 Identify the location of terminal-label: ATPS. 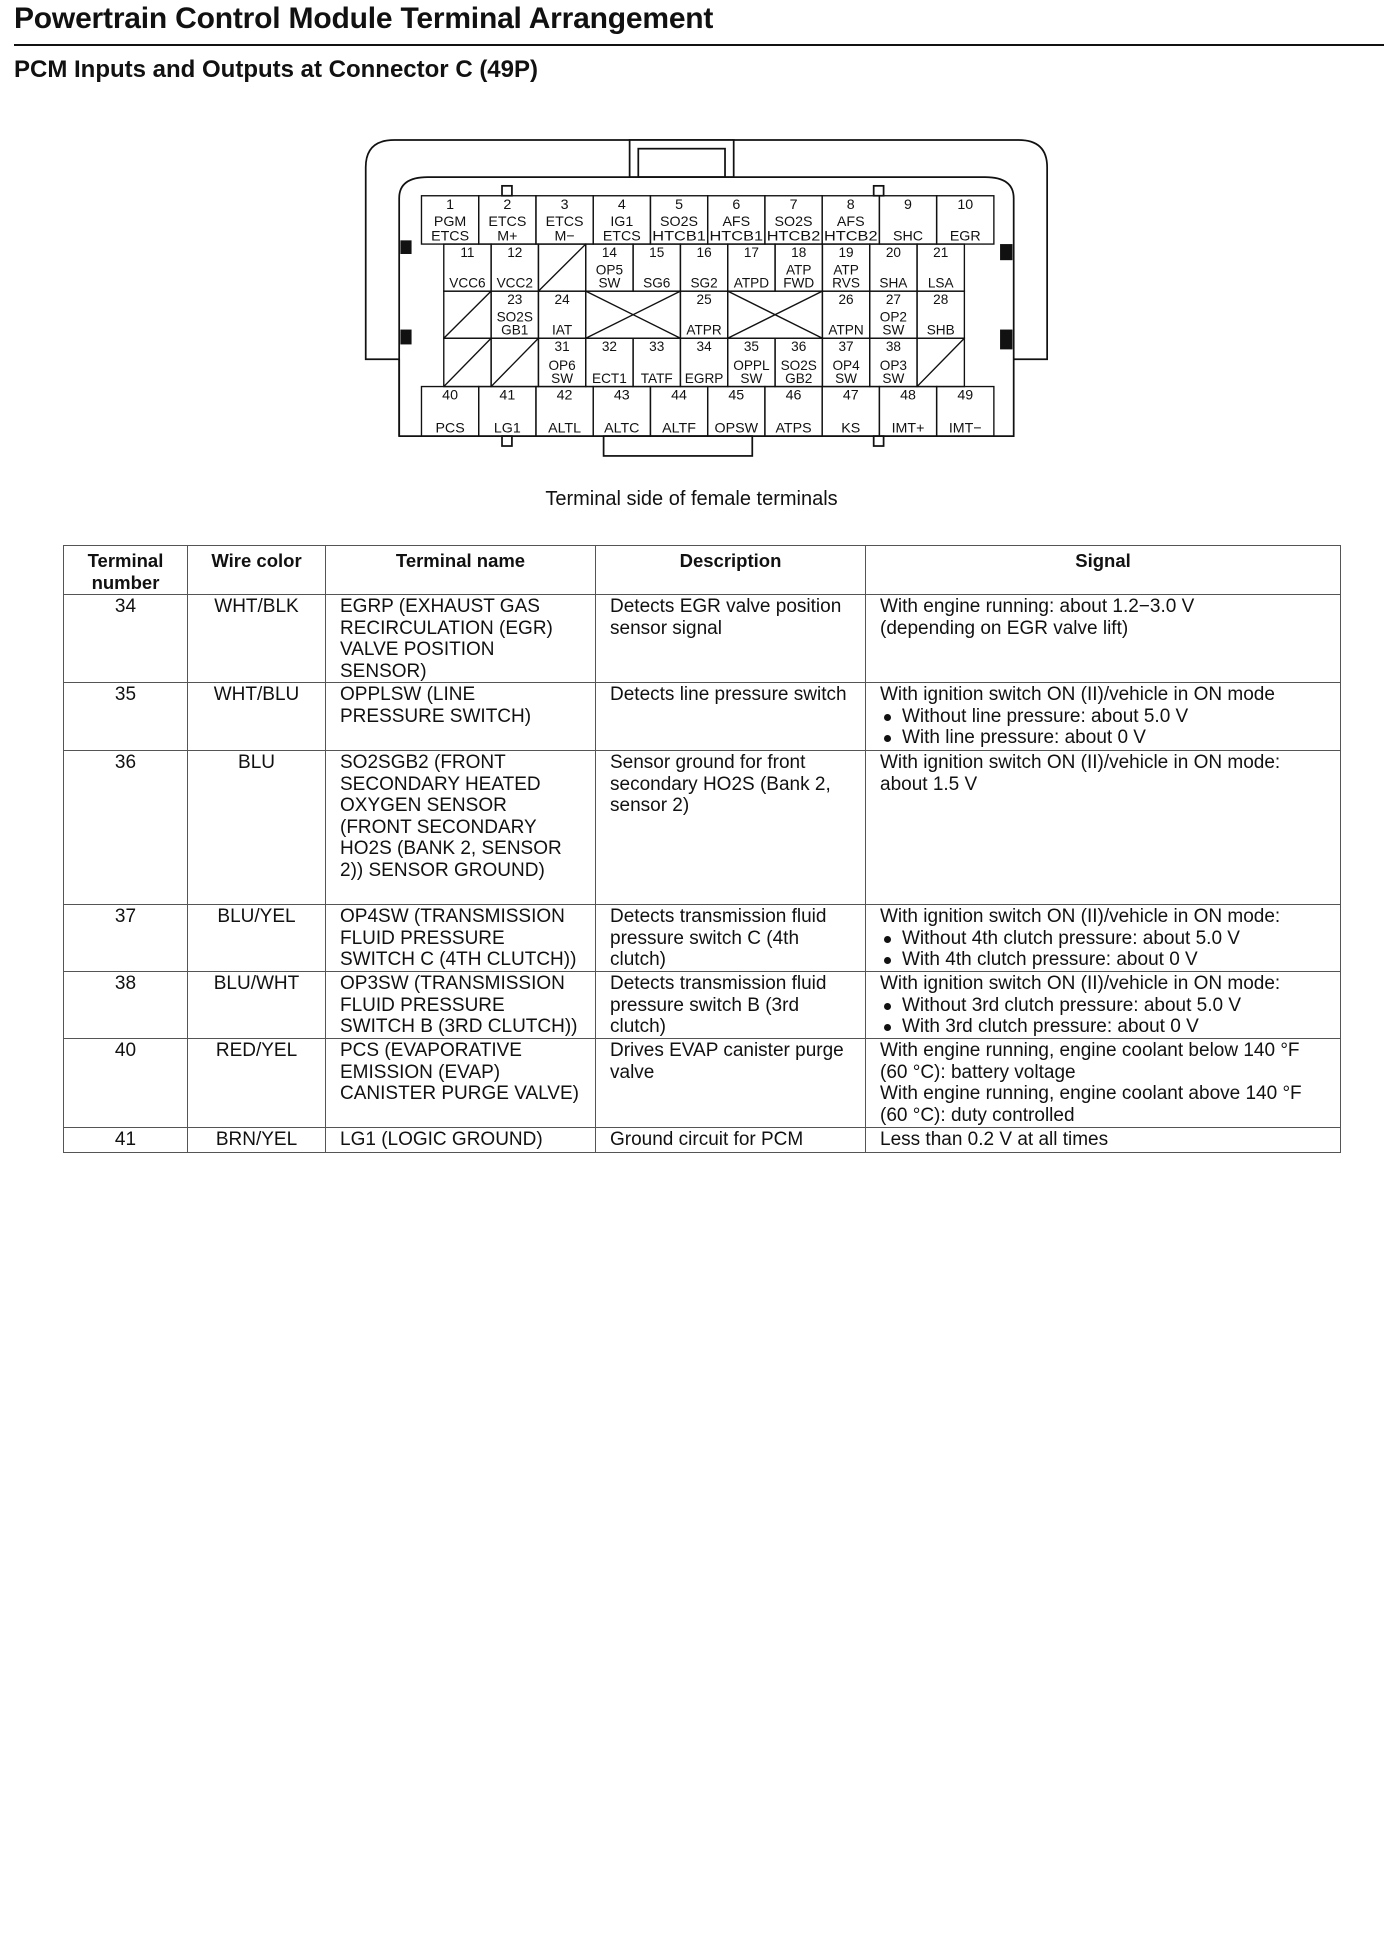
(793, 428).